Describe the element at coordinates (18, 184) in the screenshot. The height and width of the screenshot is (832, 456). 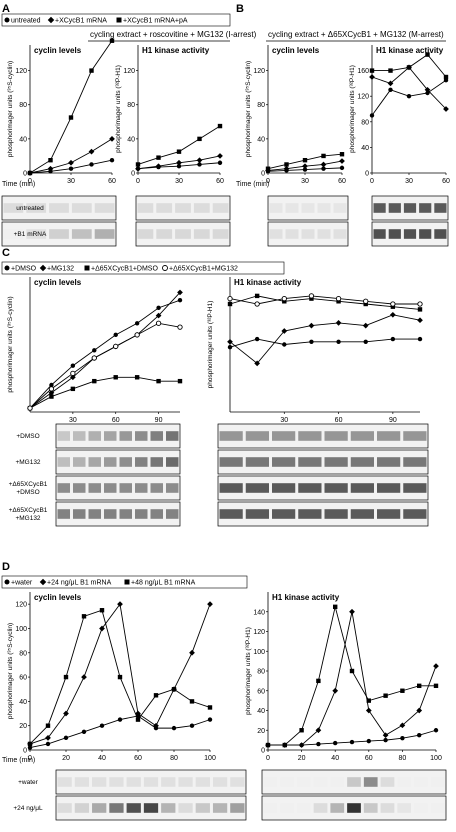
I see `time-label-a: Time (min)` at that location.